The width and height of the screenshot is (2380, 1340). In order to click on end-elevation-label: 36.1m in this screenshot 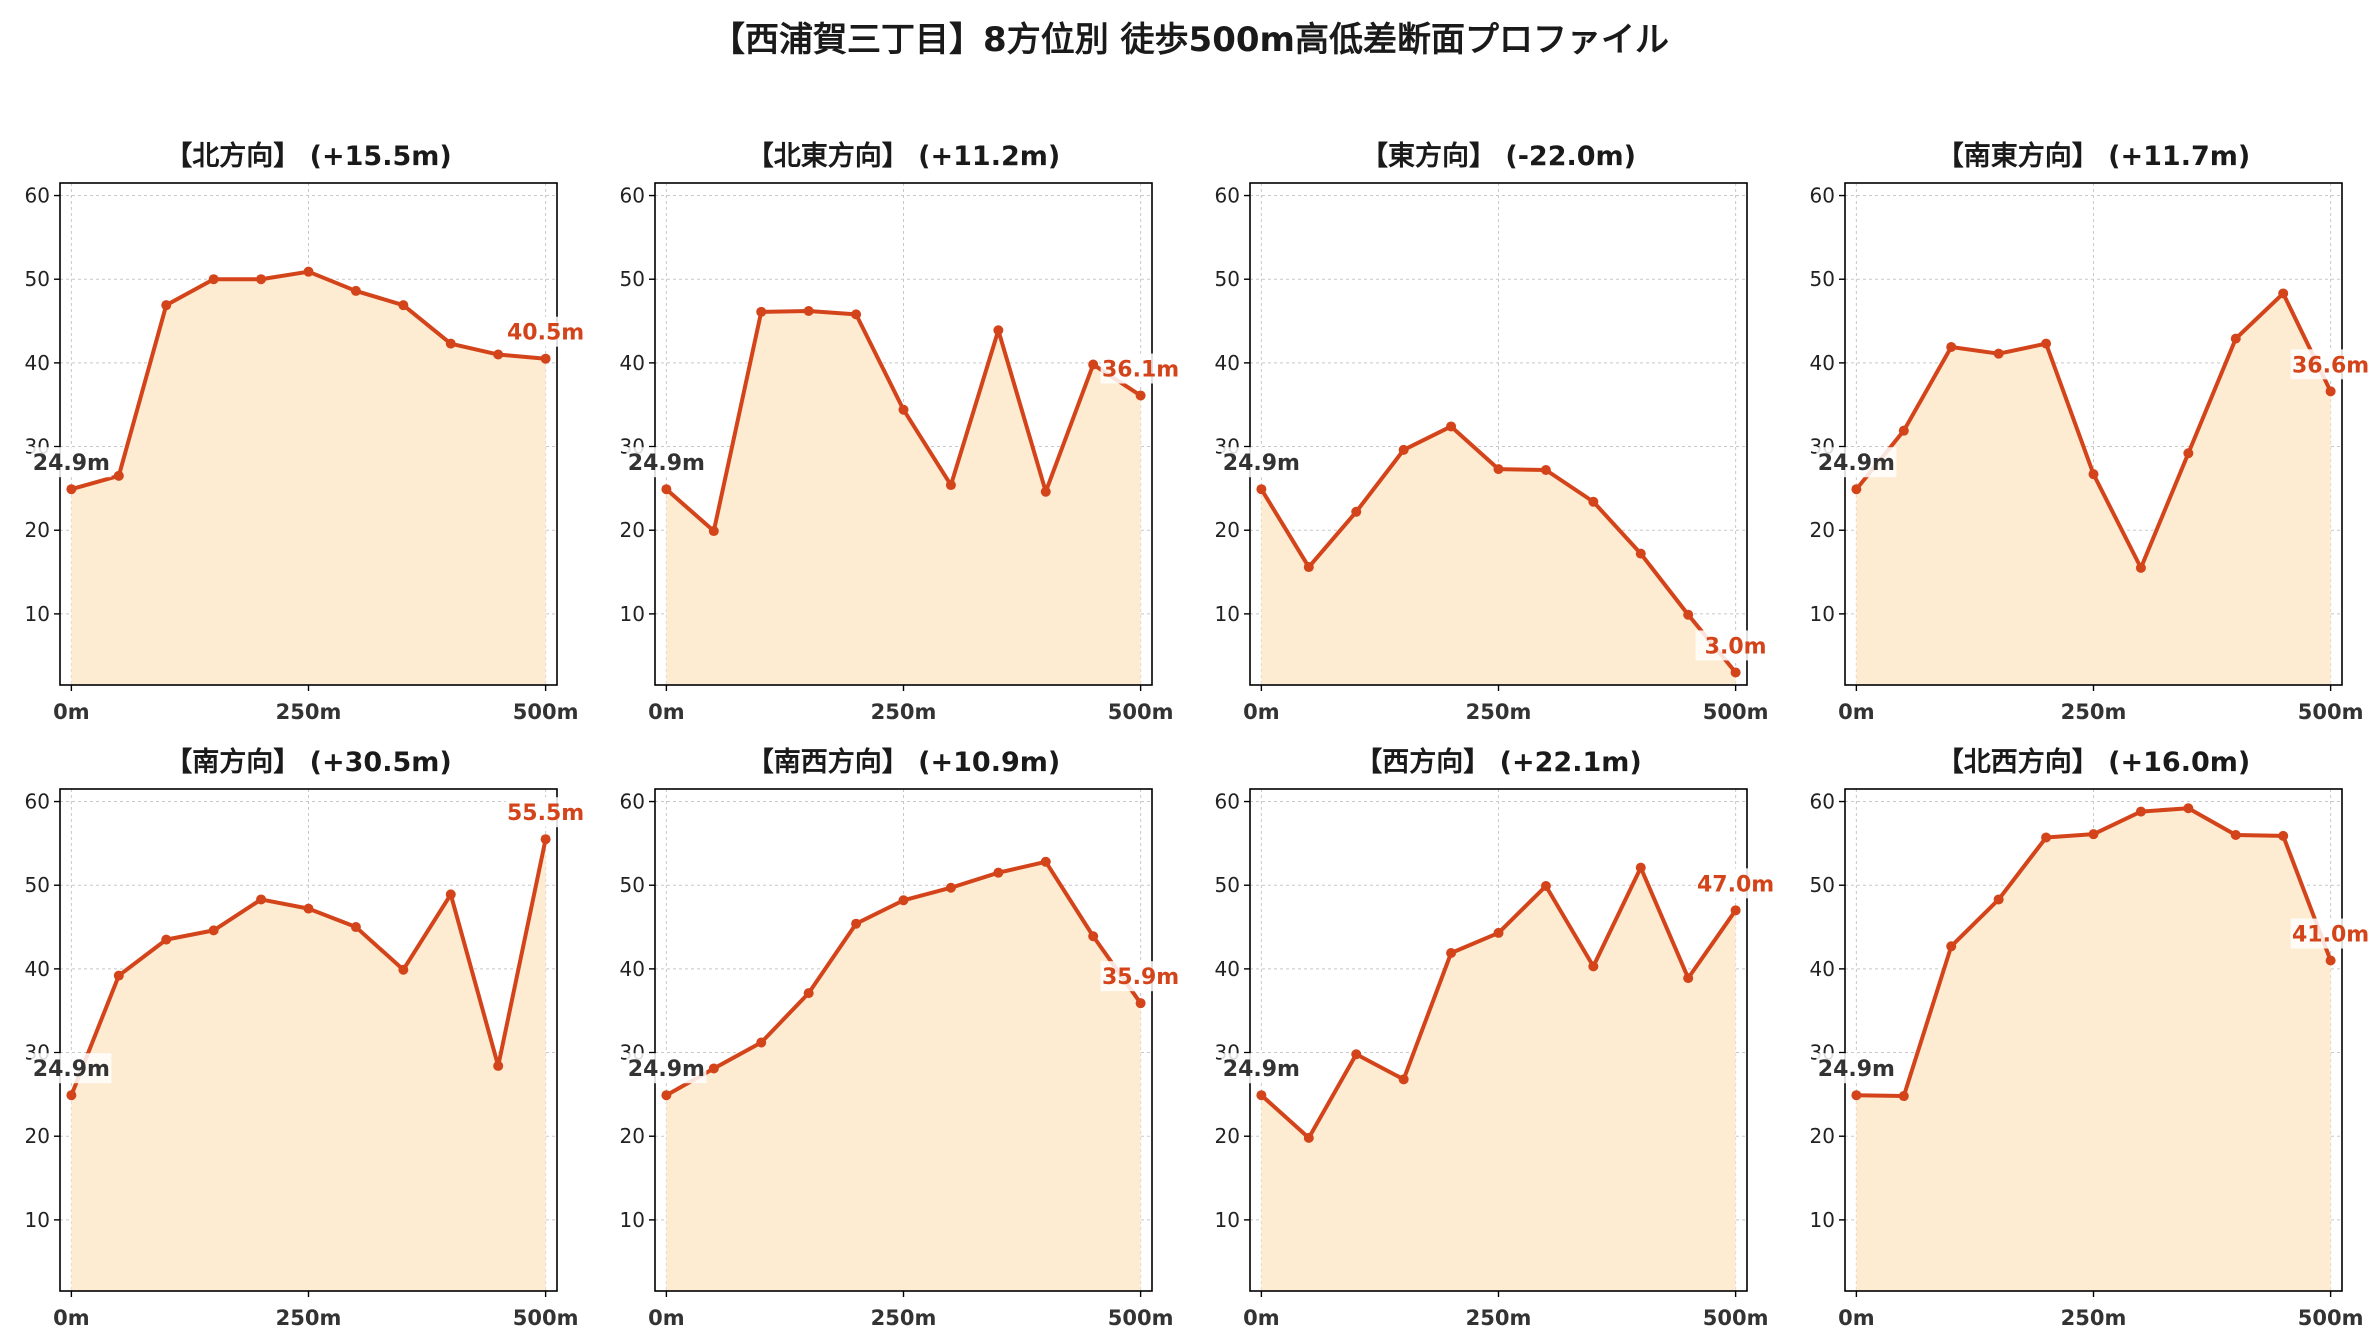, I will do `click(1140, 370)`.